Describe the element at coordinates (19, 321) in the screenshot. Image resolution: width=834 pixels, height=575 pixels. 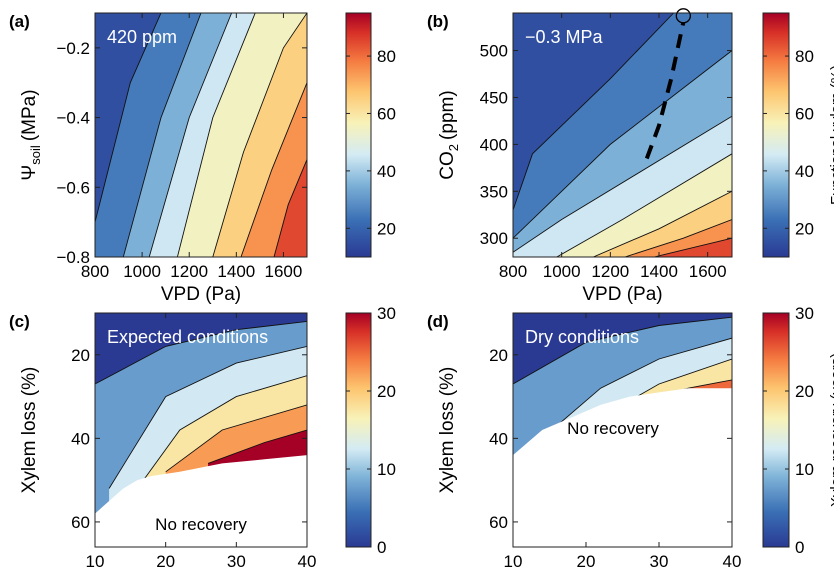
I see `panel-label: (c)` at that location.